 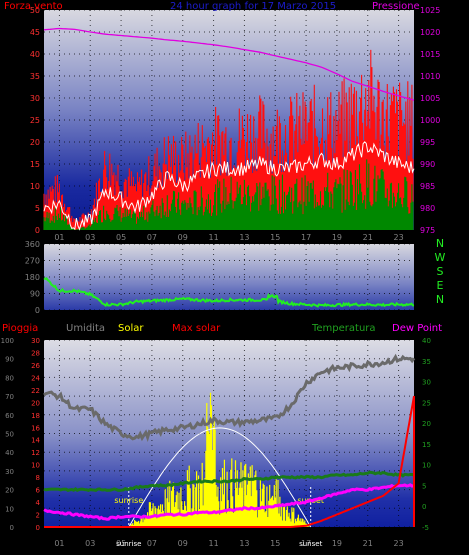 What do you see at coordinates (7, 341) in the screenshot?
I see `humidity-tick-label: 100` at bounding box center [7, 341].